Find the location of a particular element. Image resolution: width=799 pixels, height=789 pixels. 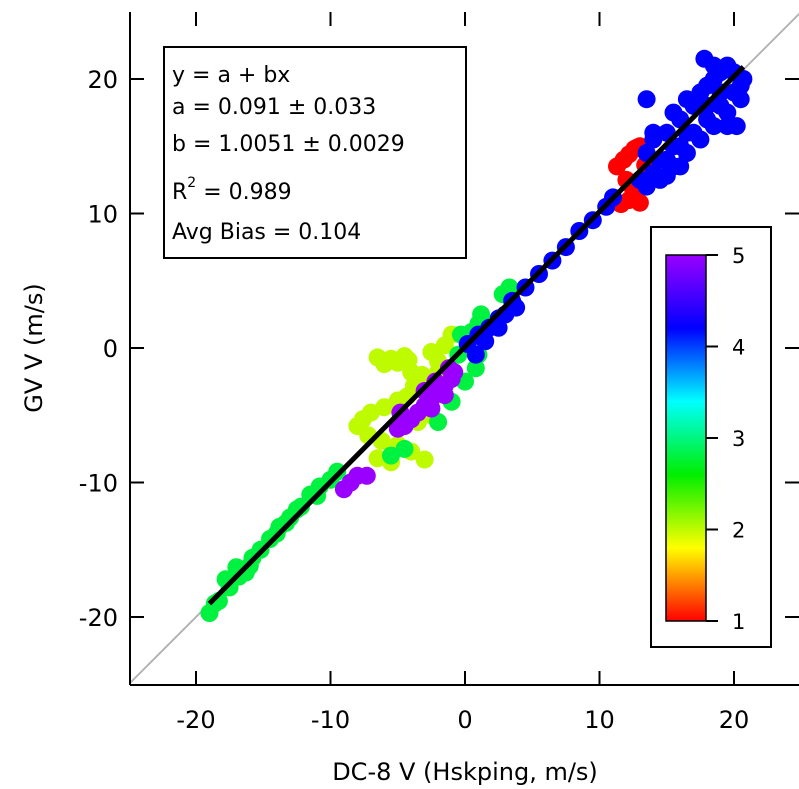

x-tick-label: -10 is located at coordinates (330, 720).